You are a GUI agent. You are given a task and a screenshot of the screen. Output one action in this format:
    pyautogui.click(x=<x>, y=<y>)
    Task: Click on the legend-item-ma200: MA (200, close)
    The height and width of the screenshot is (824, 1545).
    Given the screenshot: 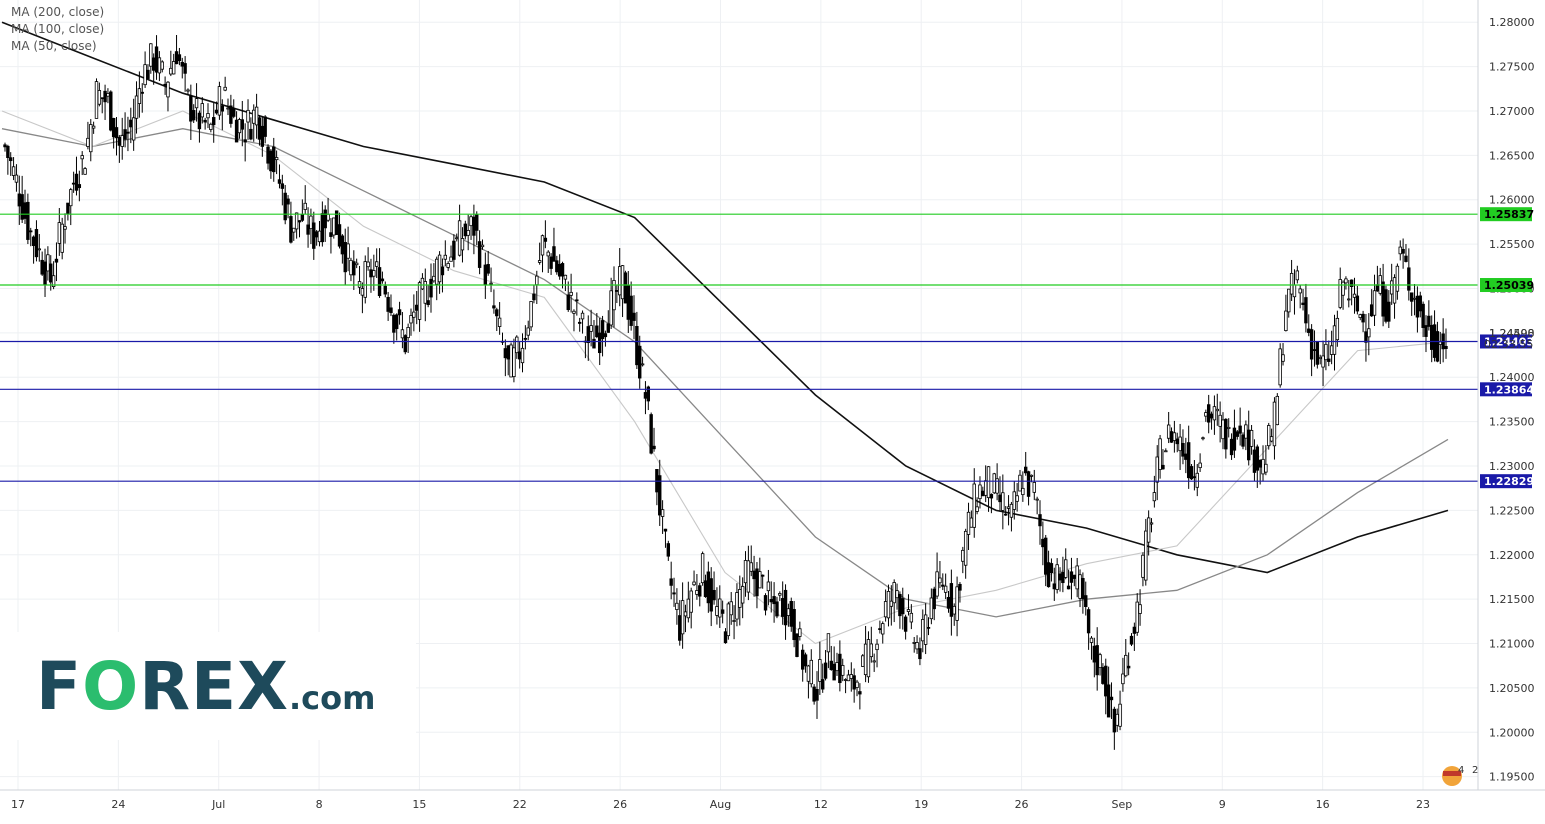 What is the action you would take?
    pyautogui.click(x=58, y=12)
    